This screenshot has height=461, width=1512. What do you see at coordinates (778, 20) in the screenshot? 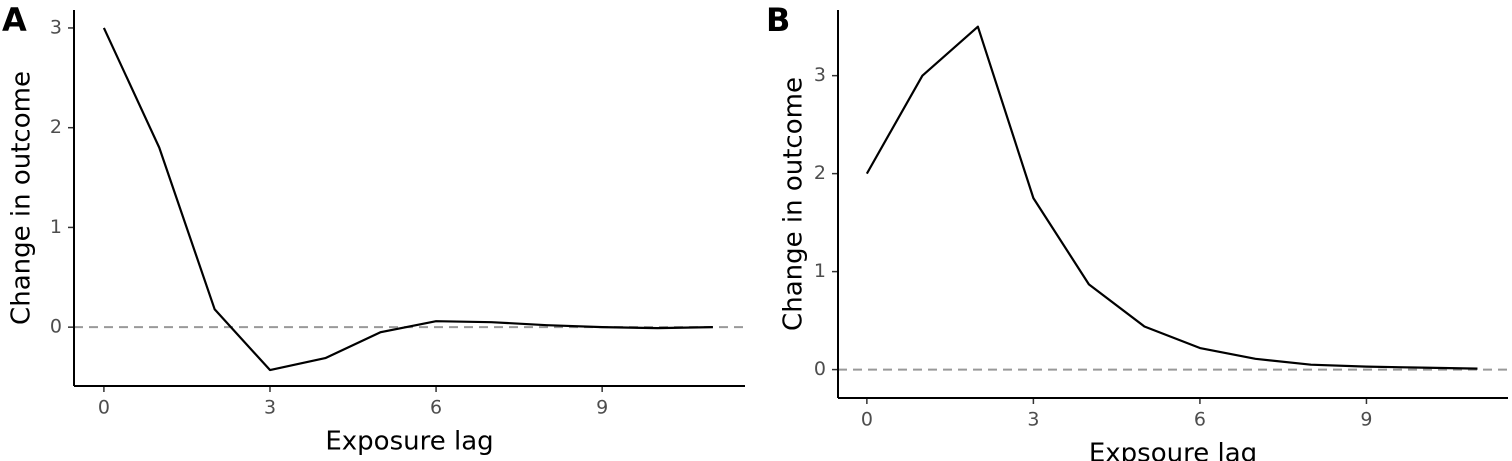
I see `panel-label: B` at bounding box center [778, 20].